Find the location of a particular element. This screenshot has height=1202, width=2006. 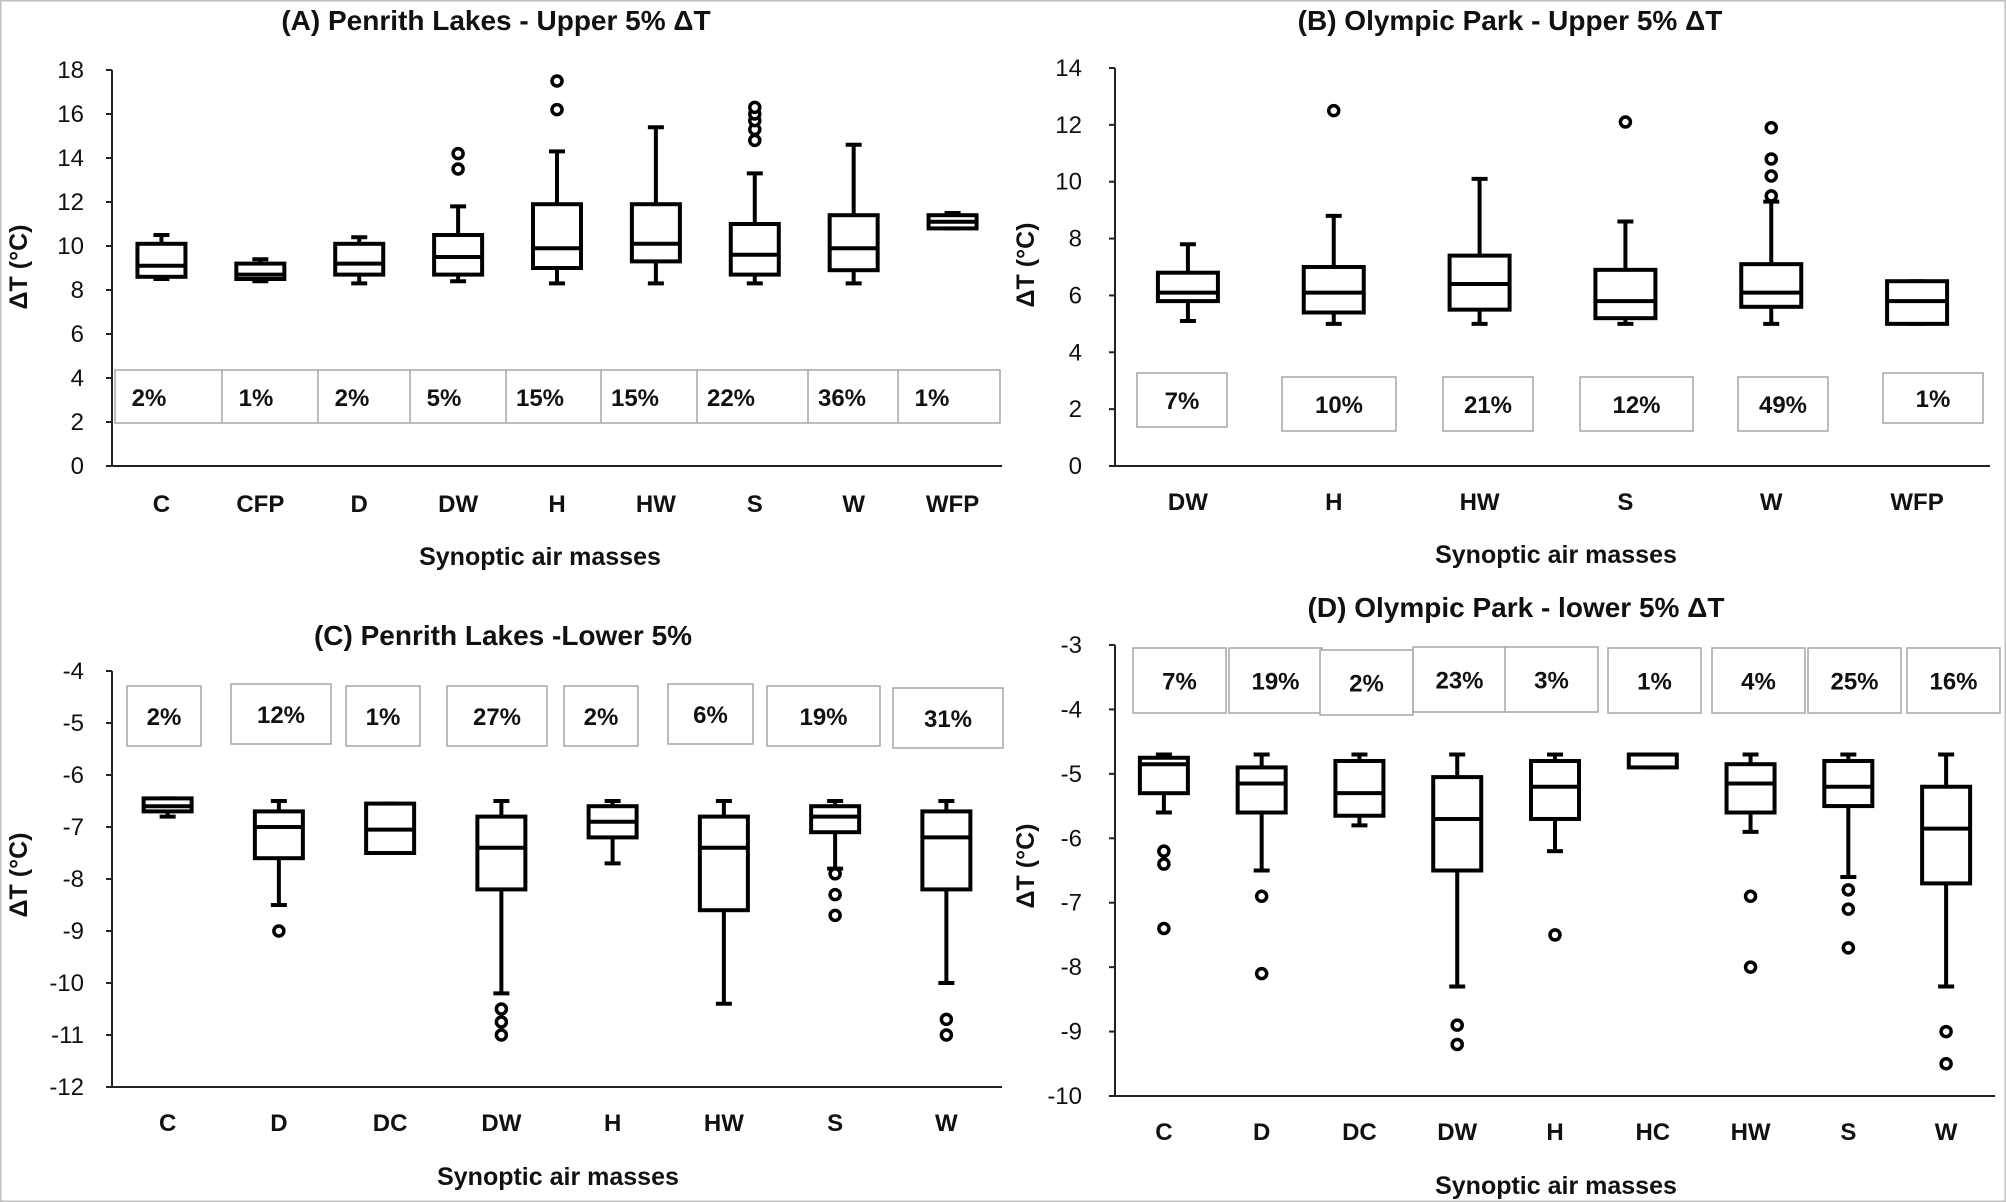

panel-a-percent-label: 15% is located at coordinates (540, 398).